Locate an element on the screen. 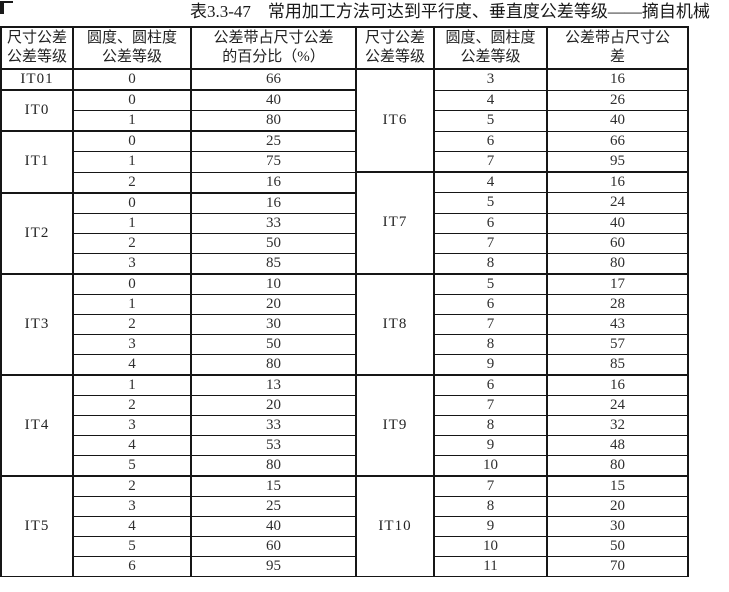 Image resolution: width=729 pixels, height=592 pixels. left-percentage-cell: 75 is located at coordinates (273, 162).